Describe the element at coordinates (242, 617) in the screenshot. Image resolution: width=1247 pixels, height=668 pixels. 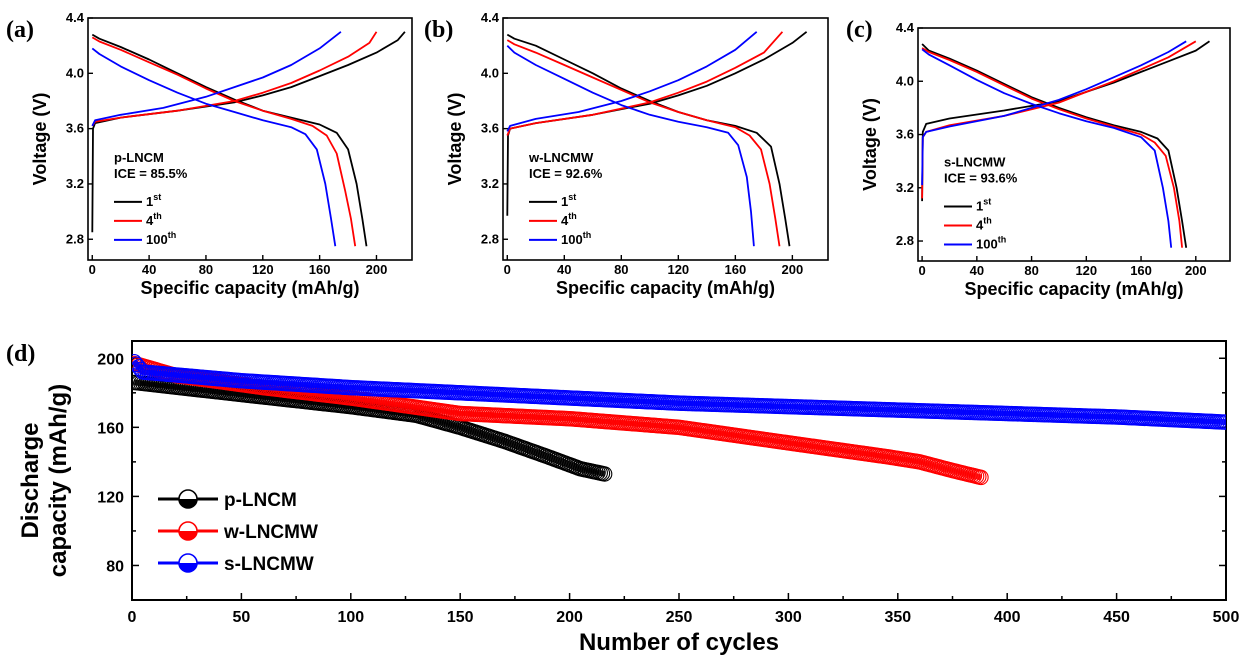
I see `x-tick-label: 50` at that location.